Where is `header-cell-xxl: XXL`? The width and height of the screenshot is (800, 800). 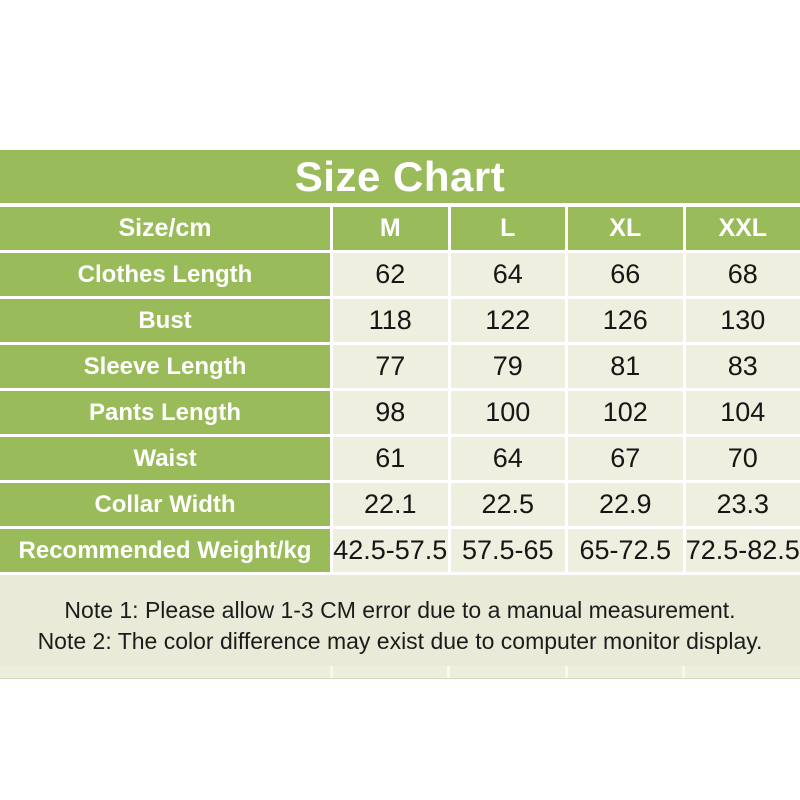
header-cell-xxl: XXL is located at coordinates (742, 228).